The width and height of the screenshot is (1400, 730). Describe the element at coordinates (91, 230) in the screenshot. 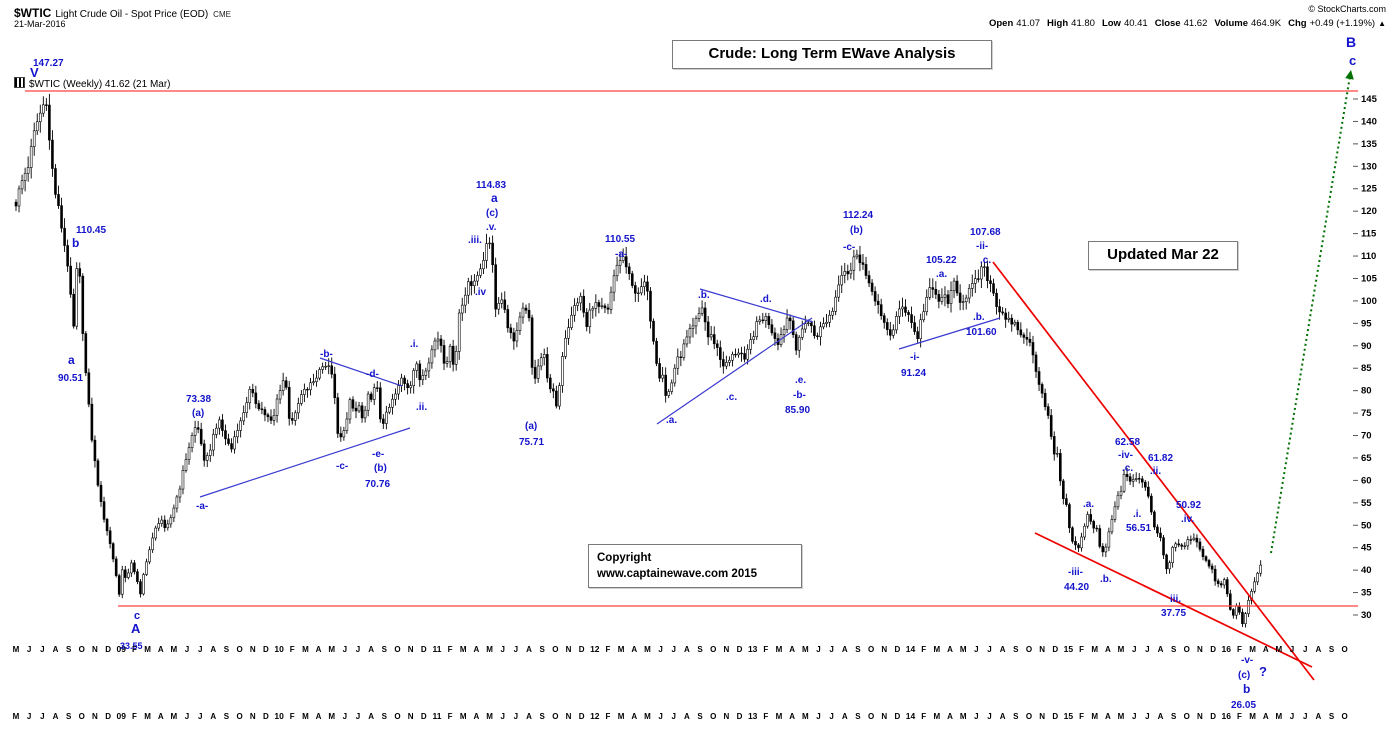

I see `wave-label: 110.45` at that location.